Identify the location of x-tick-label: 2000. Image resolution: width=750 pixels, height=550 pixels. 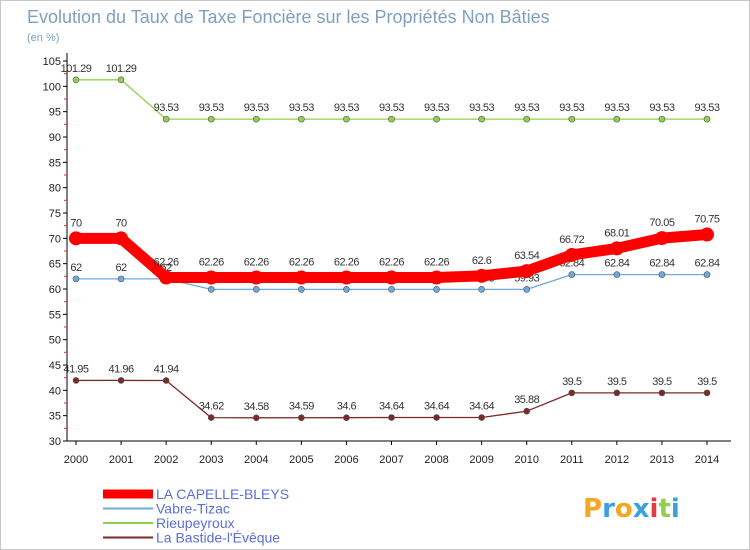
(76, 460).